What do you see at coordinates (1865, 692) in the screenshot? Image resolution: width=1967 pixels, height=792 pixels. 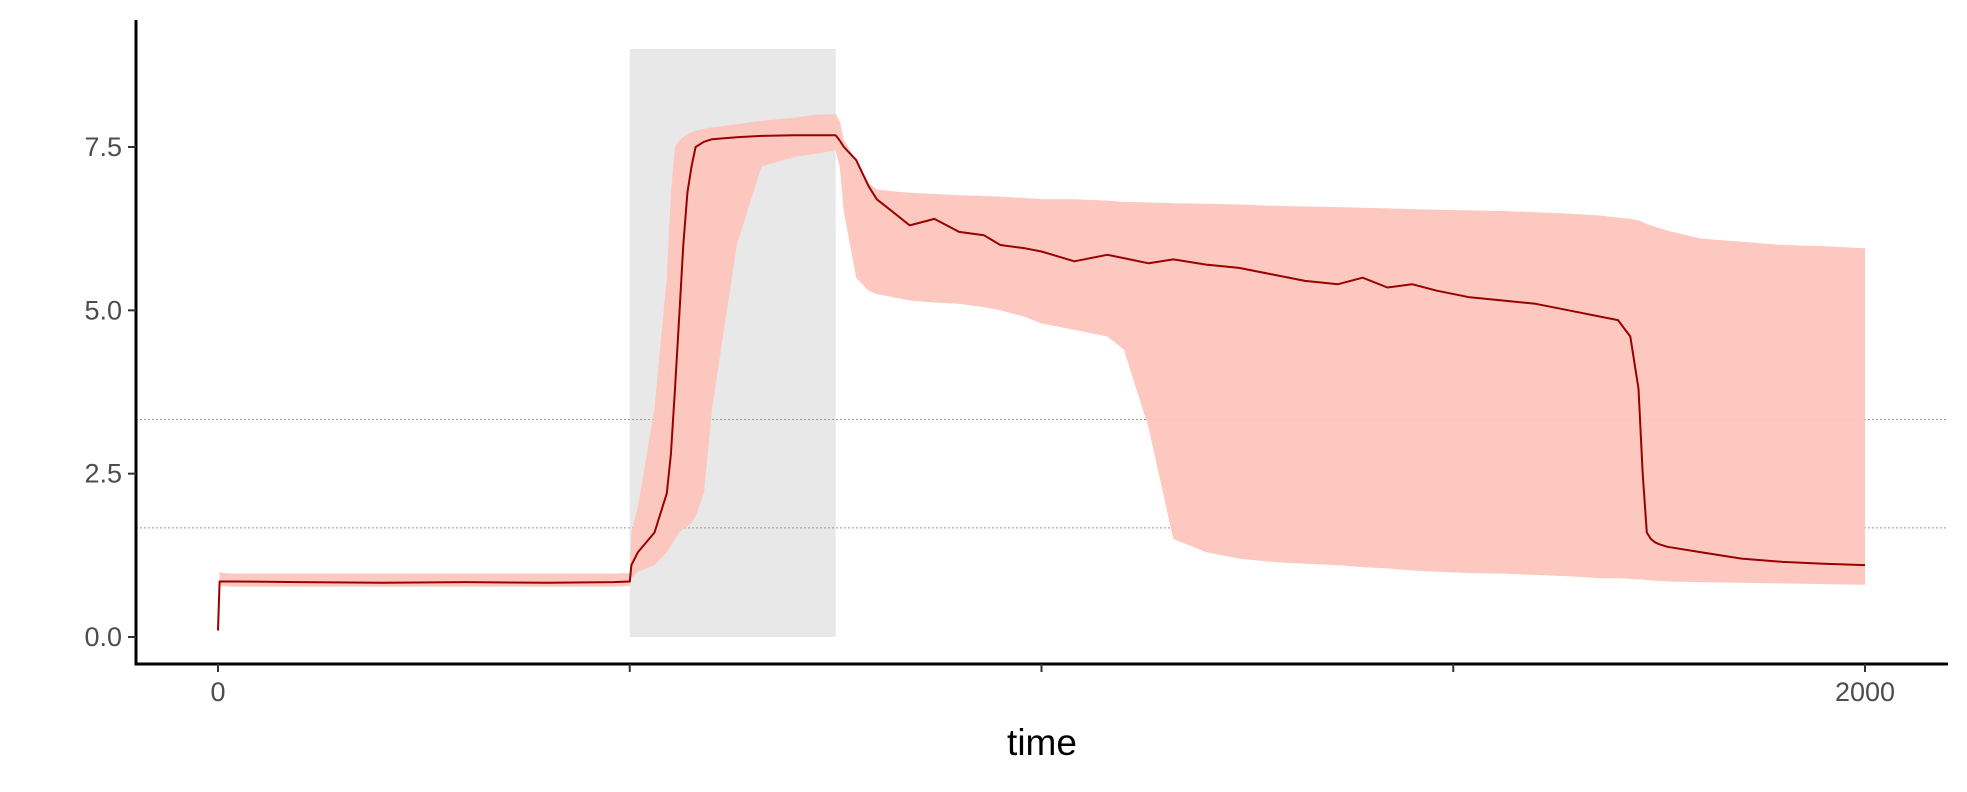 I see `x-tick-label: 2000` at bounding box center [1865, 692].